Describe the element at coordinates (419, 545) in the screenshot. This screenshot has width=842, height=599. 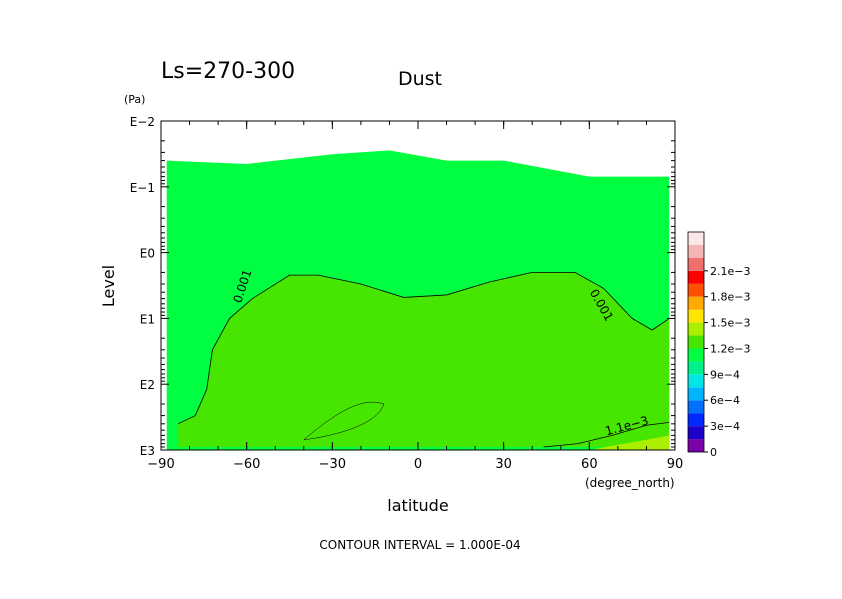
I see `contour-interval-note: CONTOUR INTERVAL = 1.000E-04` at that location.